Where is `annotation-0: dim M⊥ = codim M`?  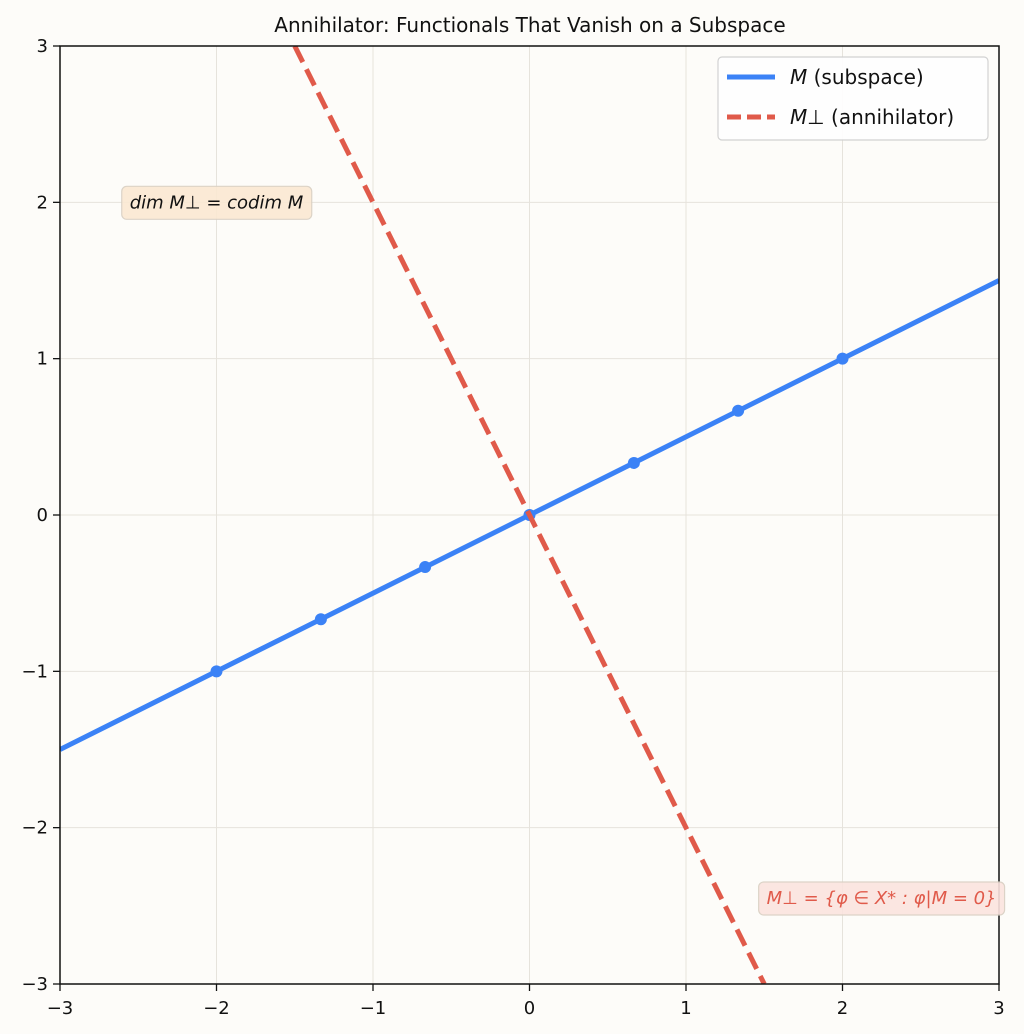
annotation-0: dim M⊥ = codim M is located at coordinates (217, 202).